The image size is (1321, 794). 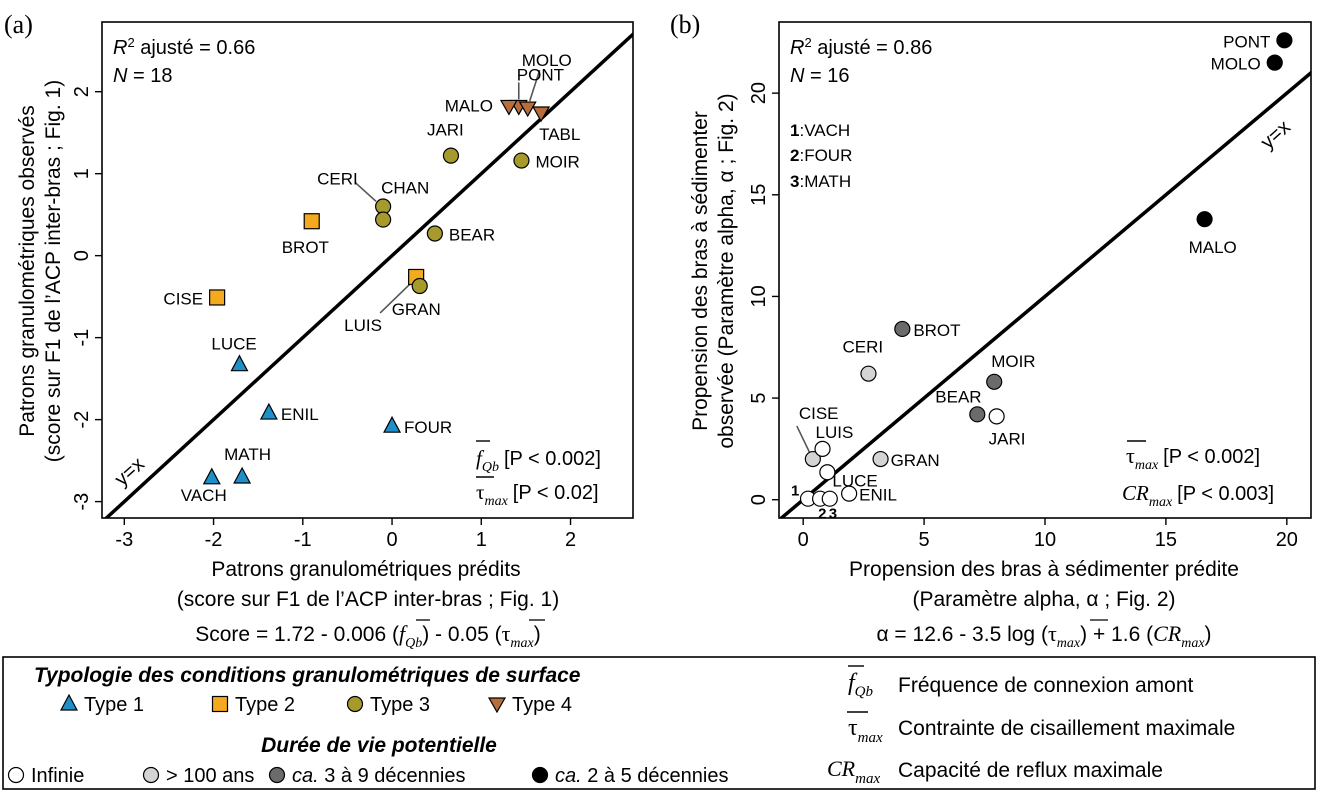 What do you see at coordinates (795, 491) in the screenshot?
I see `point-label: 1` at bounding box center [795, 491].